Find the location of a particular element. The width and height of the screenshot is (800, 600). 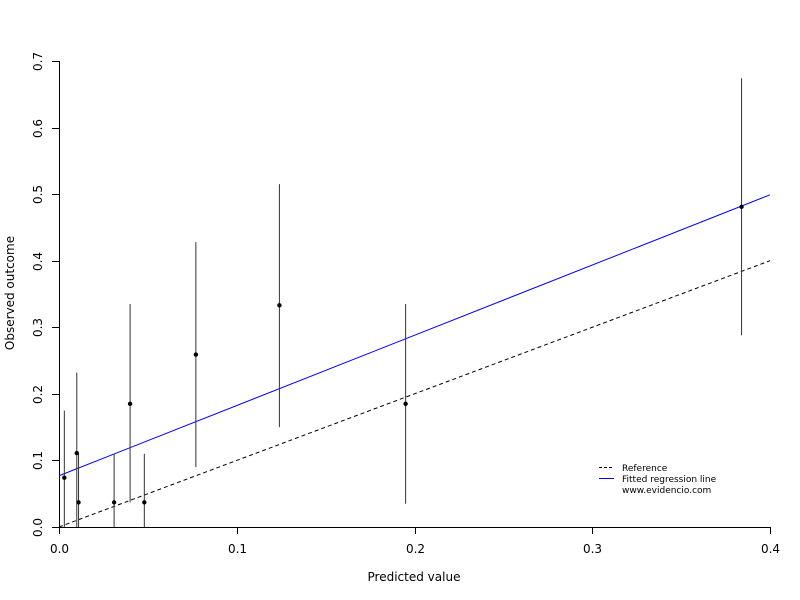

y-tick-label: 0.6 is located at coordinates (38, 128).